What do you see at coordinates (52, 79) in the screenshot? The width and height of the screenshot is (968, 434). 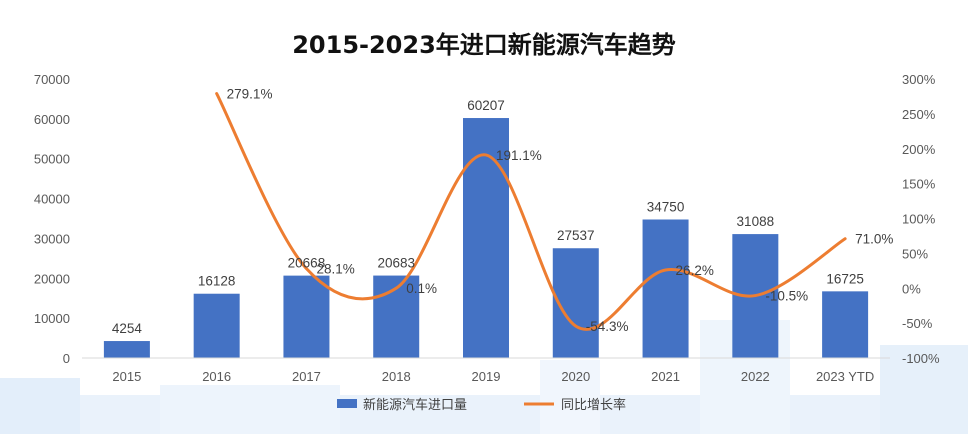 I see `left-axis-tick-label: 70000` at bounding box center [52, 79].